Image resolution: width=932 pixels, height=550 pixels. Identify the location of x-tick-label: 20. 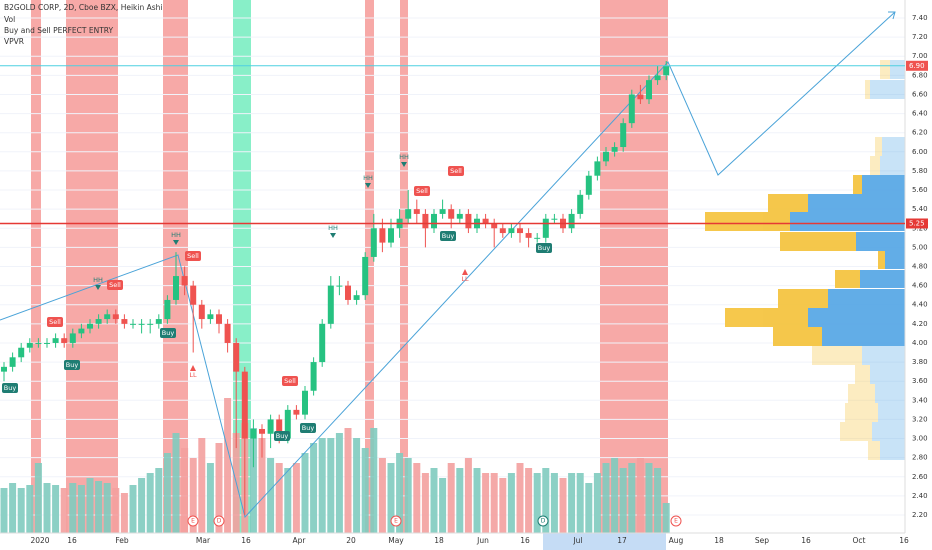
(351, 540).